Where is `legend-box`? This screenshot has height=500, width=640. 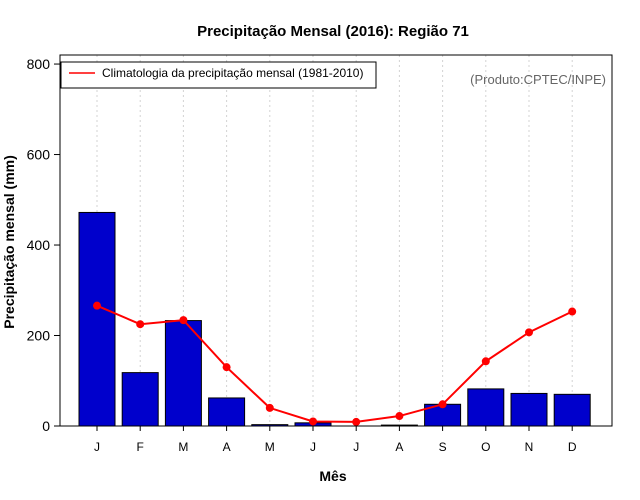 legend-box is located at coordinates (218, 75).